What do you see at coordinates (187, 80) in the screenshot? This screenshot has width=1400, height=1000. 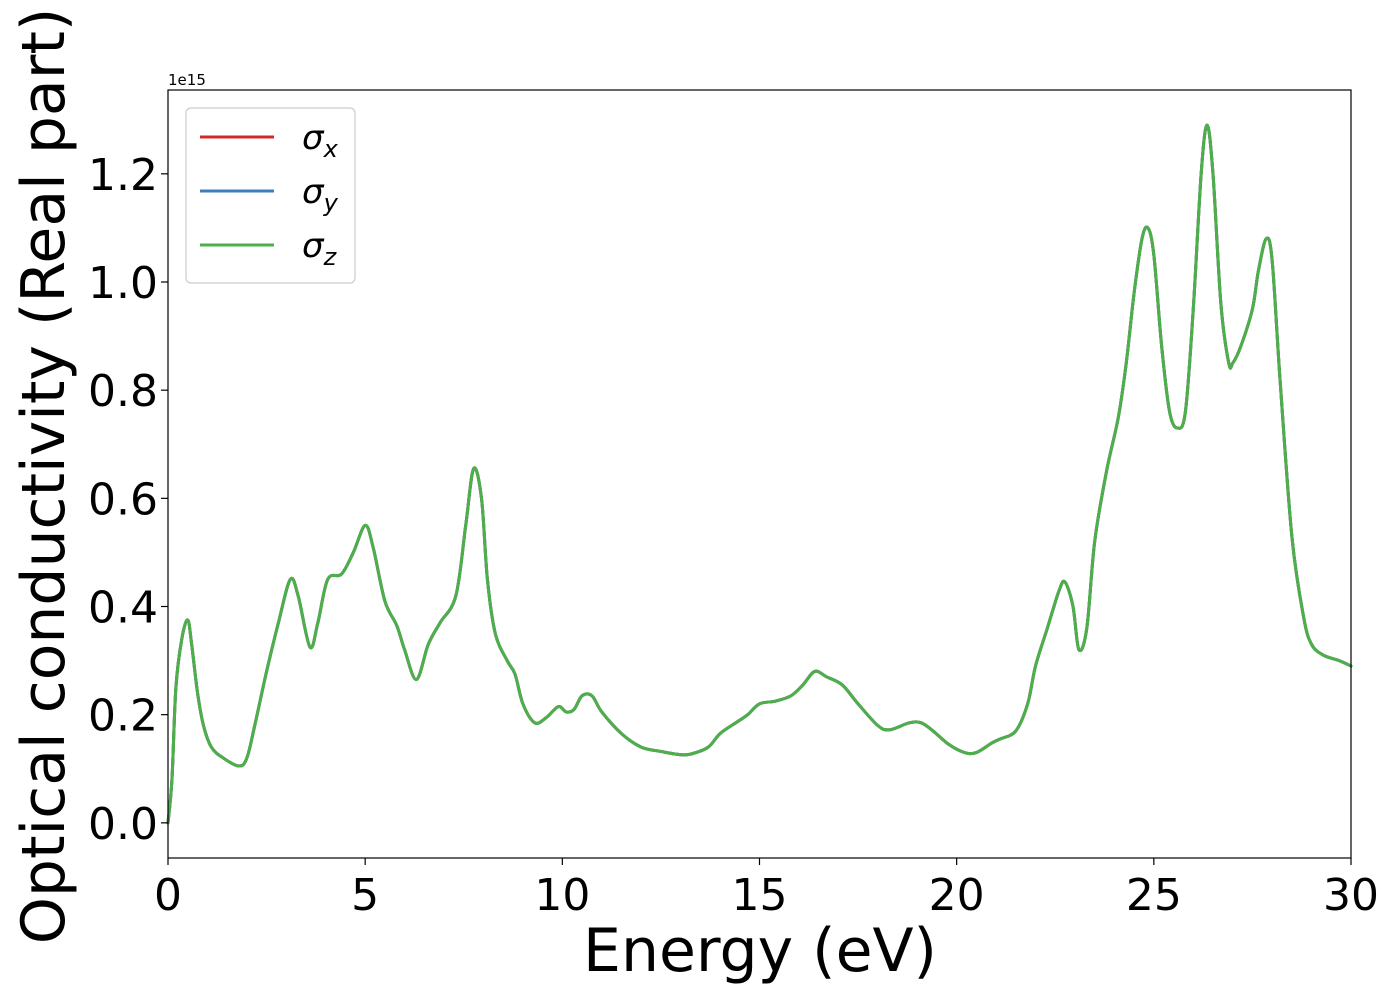 I see `offset-text: 1e15` at bounding box center [187, 80].